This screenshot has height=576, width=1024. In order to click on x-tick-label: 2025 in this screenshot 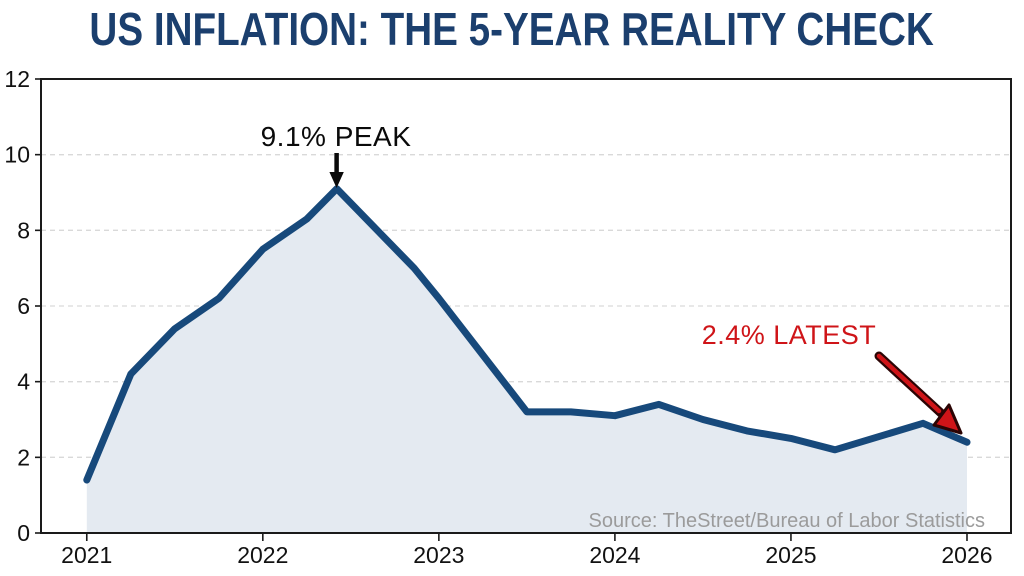, I will do `click(790, 555)`.